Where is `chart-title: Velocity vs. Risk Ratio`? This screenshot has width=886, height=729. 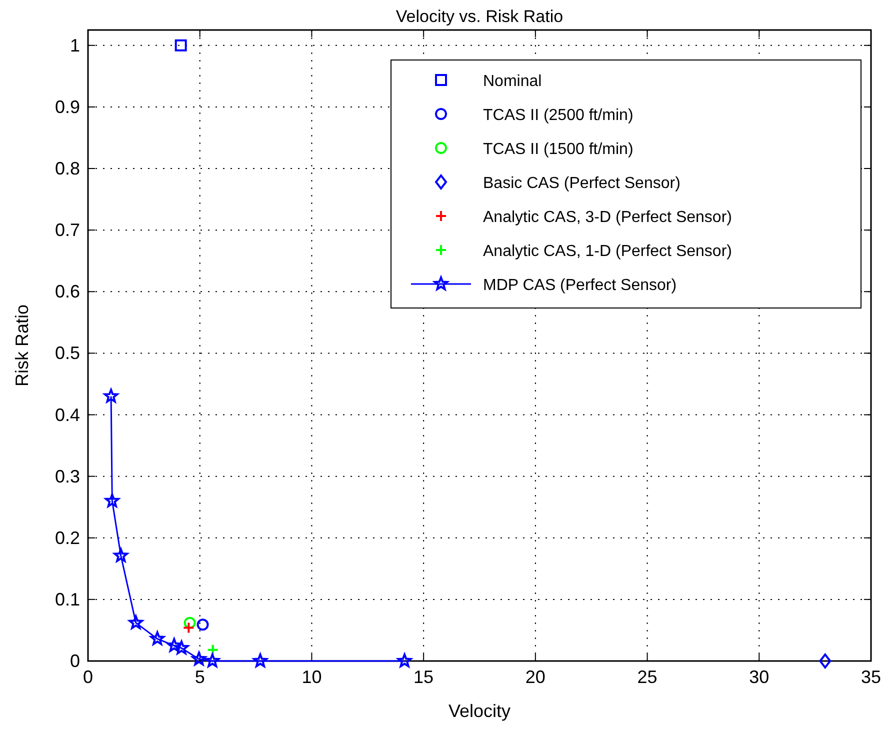 chart-title: Velocity vs. Risk Ratio is located at coordinates (480, 16).